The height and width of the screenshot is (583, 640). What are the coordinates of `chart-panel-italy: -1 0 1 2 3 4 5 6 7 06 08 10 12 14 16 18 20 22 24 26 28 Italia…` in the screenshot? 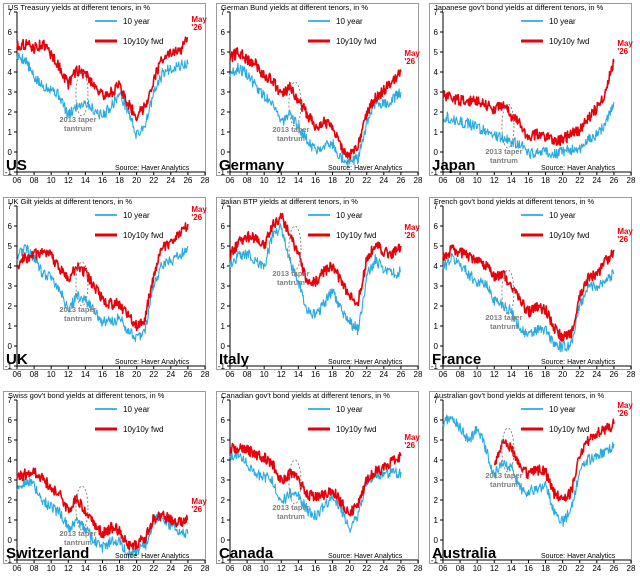 It's located at (319, 291).